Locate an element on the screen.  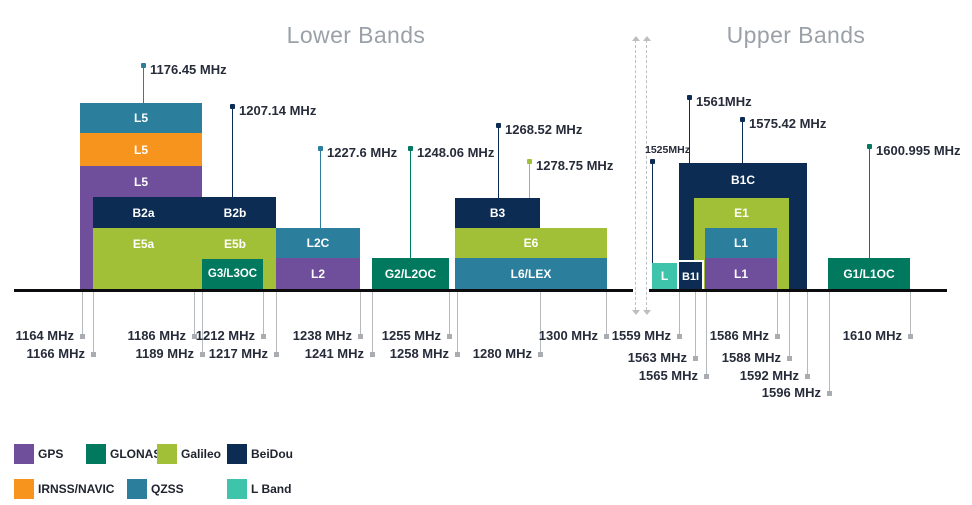
bottom-frequency-label: 1166 MHz is located at coordinates (55, 353).